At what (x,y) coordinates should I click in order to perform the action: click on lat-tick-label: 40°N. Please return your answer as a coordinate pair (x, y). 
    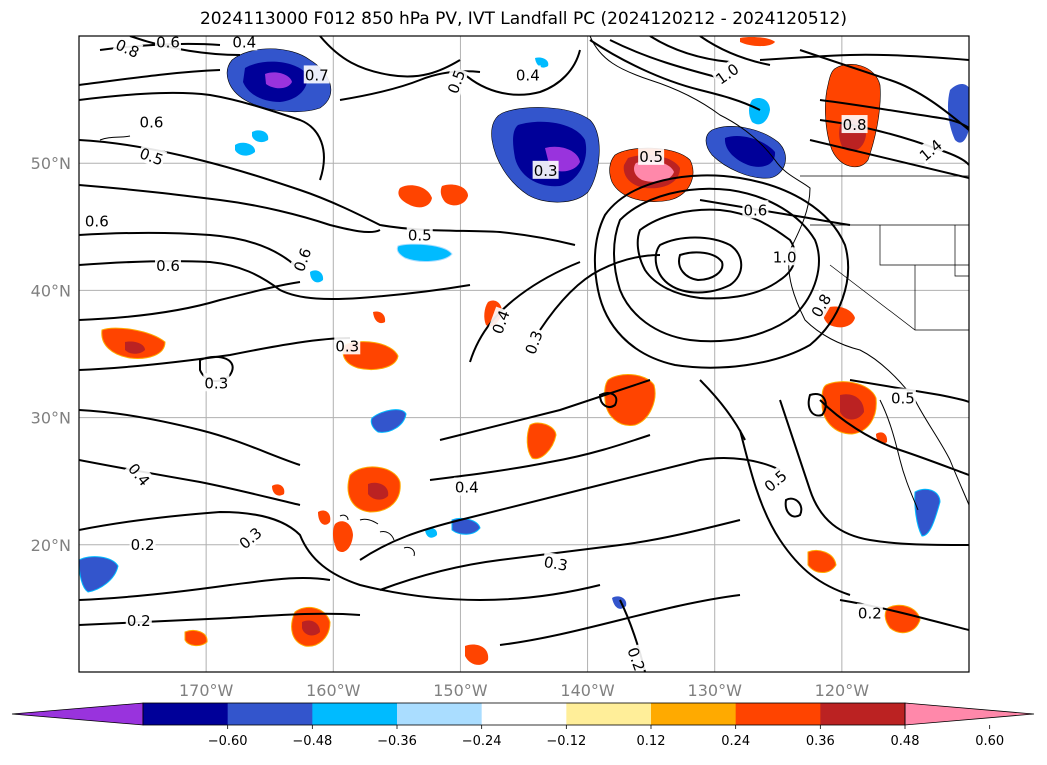
    Looking at the image, I should click on (51, 290).